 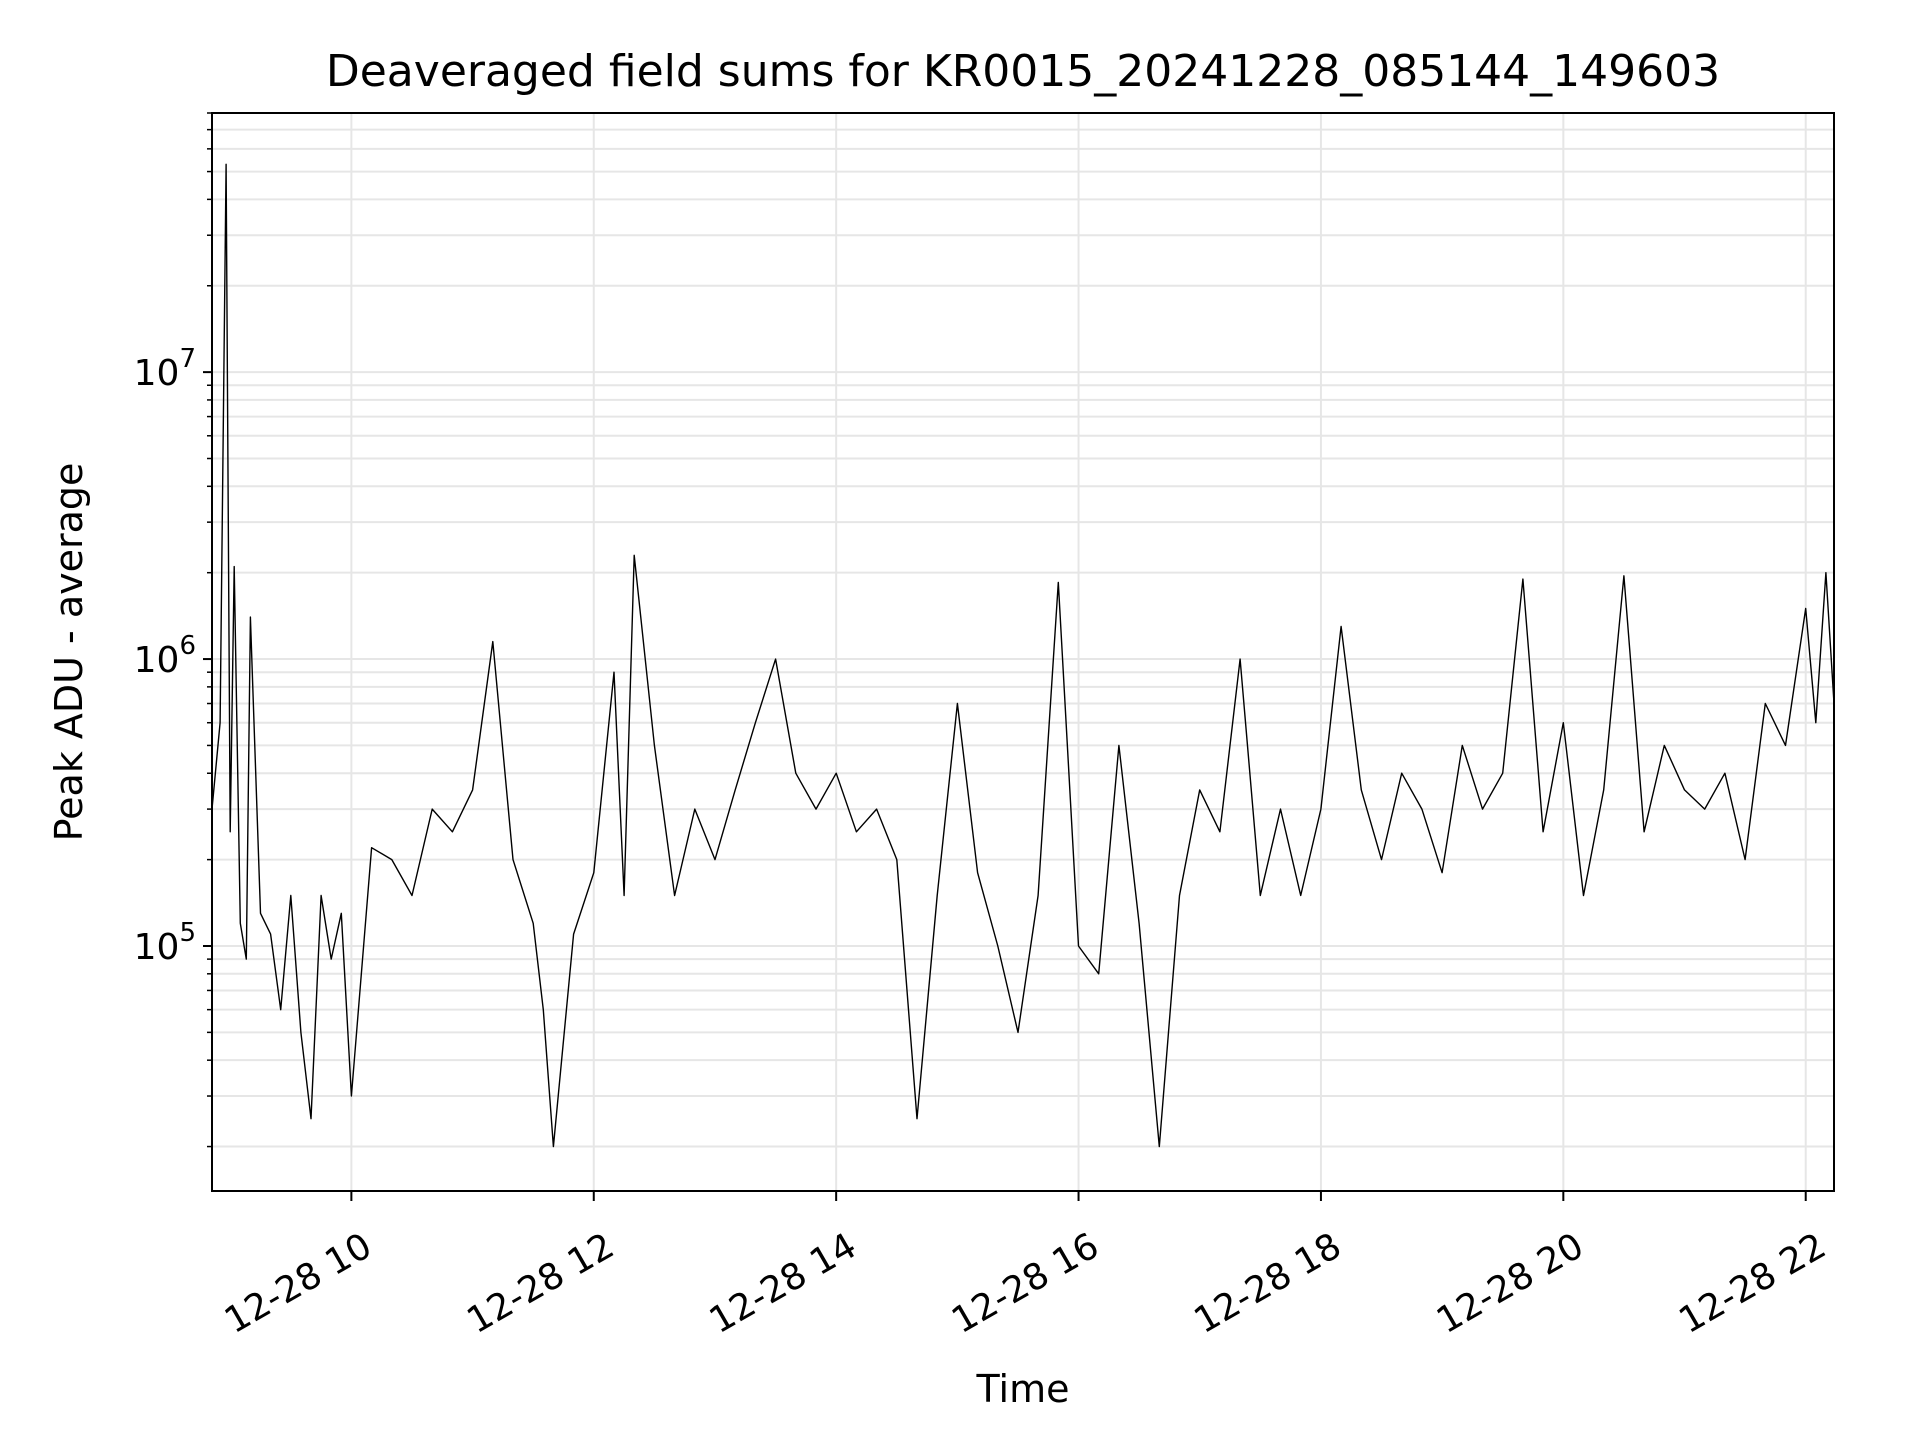 What do you see at coordinates (1023, 1389) in the screenshot?
I see `x-axis-title: Time` at bounding box center [1023, 1389].